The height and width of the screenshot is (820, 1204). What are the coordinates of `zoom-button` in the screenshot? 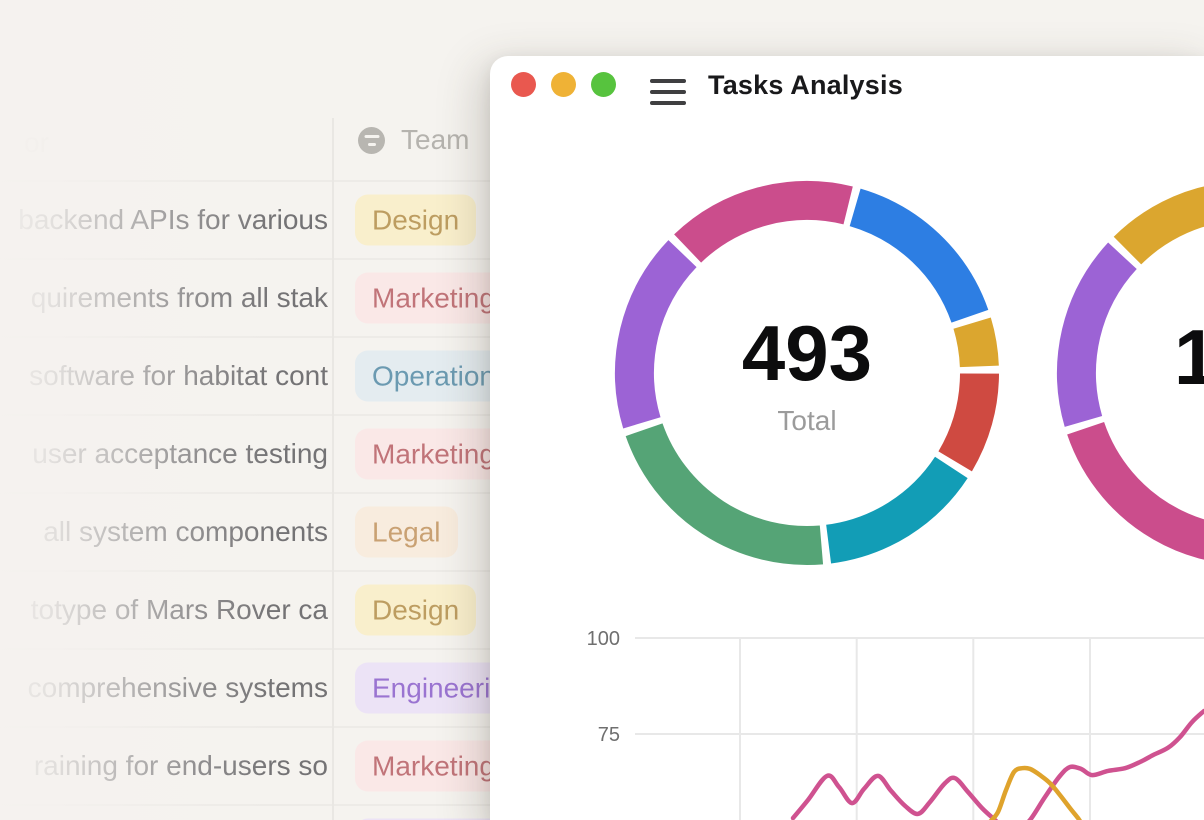 It's located at (603, 84).